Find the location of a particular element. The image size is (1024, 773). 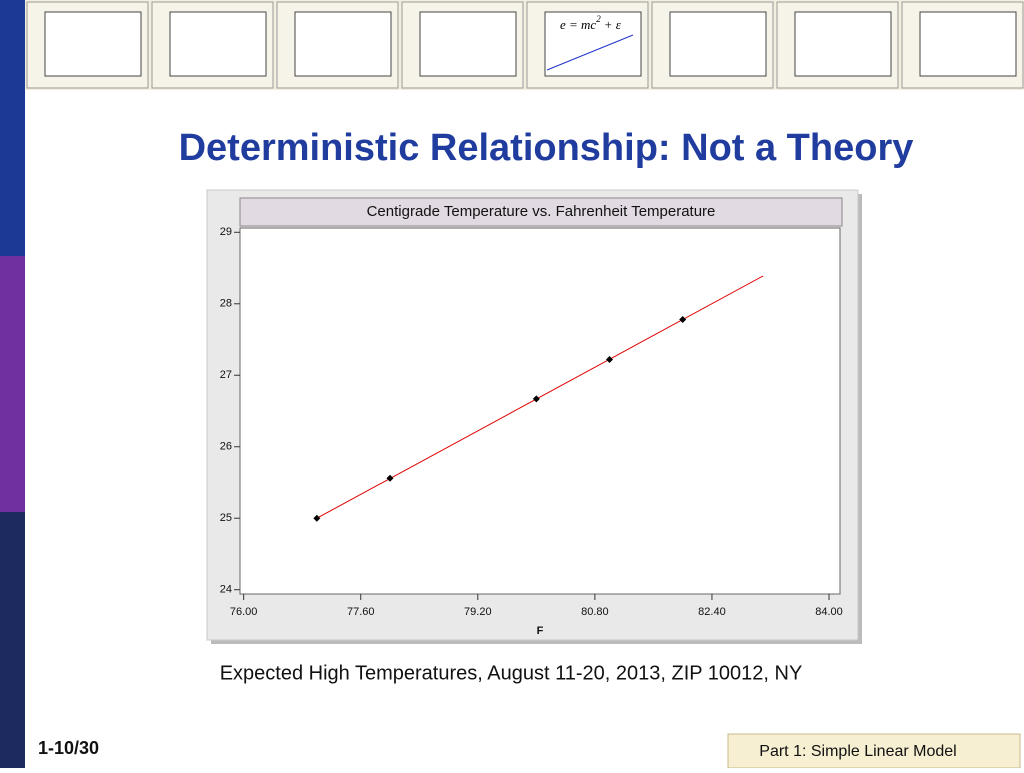

equation-part: + ε is located at coordinates (613, 24).